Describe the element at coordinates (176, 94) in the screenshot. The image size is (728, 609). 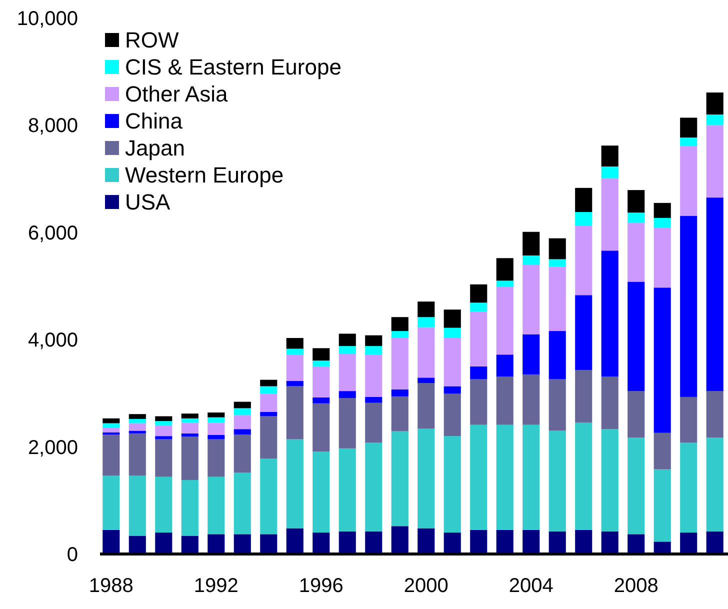
I see `legend-label: Other Asia` at that location.